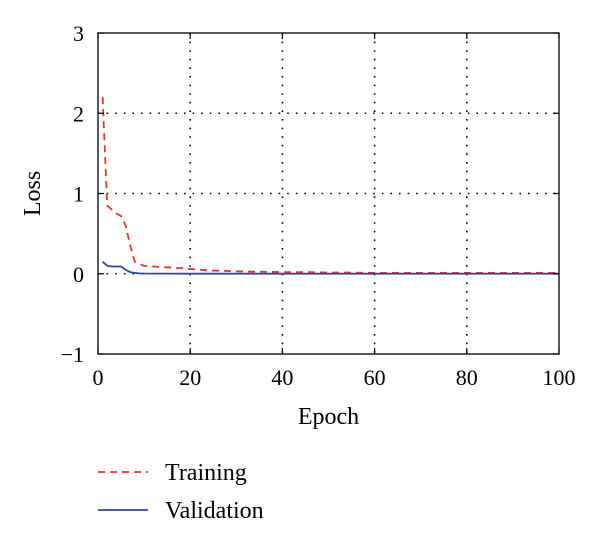 This screenshot has width=600, height=540. I want to click on x-tick-label: 20, so click(190, 377).